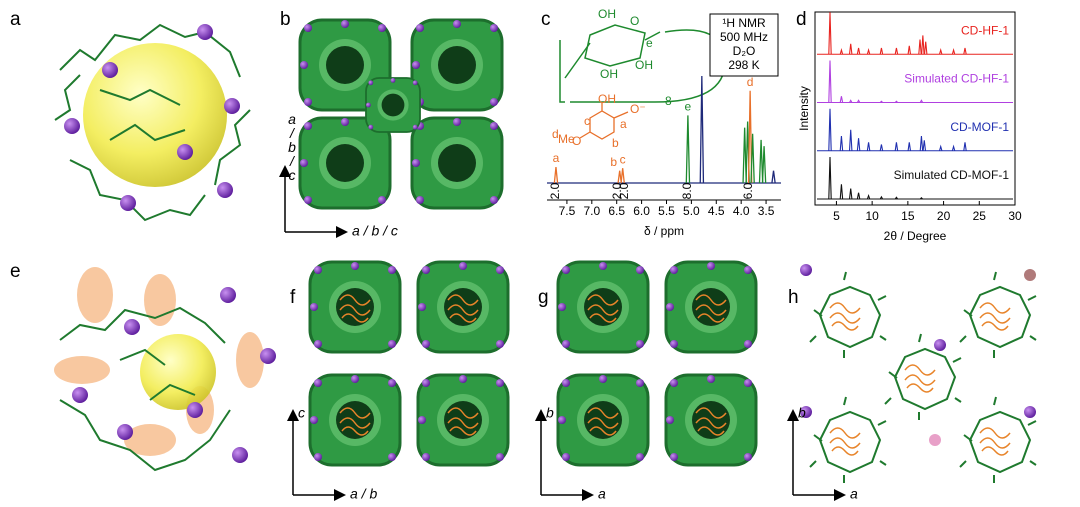 The height and width of the screenshot is (507, 1080). What do you see at coordinates (979, 127) in the screenshot?
I see `series-label: CD-MOF-1` at bounding box center [979, 127].